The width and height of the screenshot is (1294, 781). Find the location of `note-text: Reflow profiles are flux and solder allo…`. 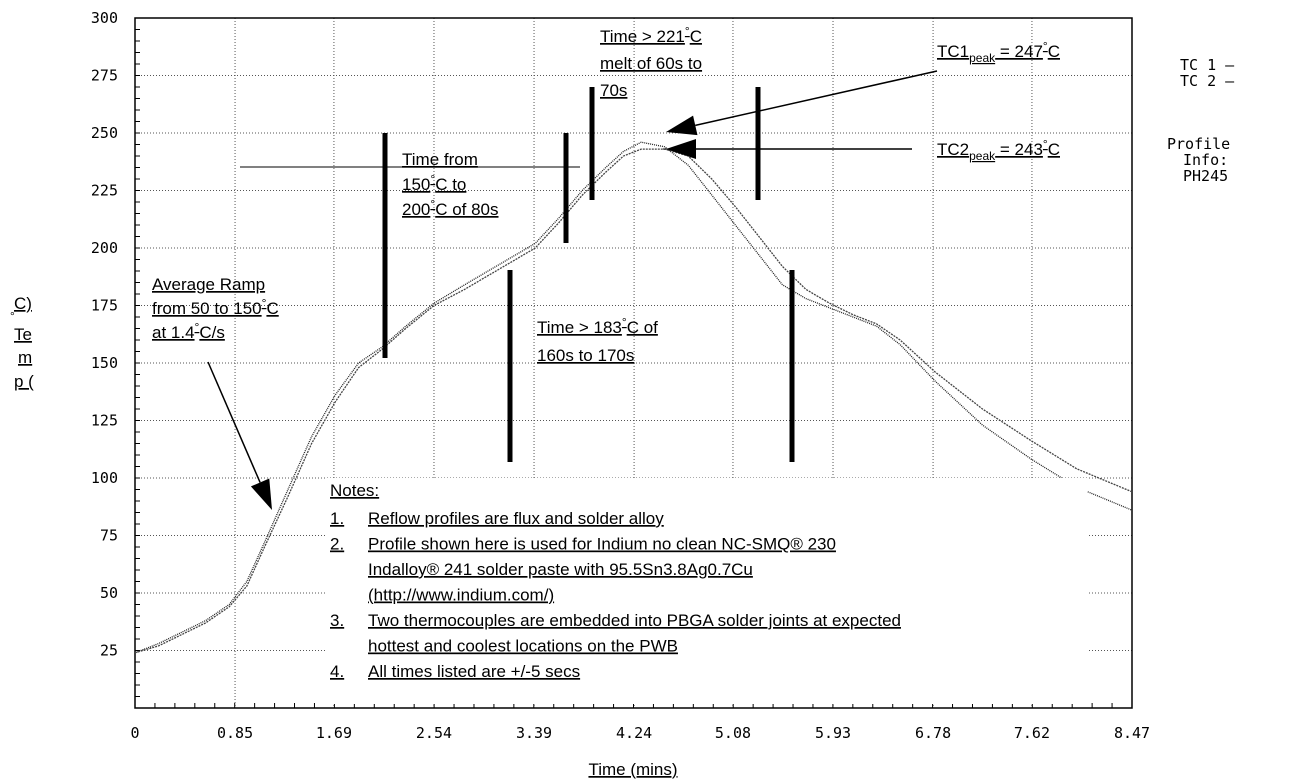

note-text: Reflow profiles are flux and solder allo… is located at coordinates (516, 518).